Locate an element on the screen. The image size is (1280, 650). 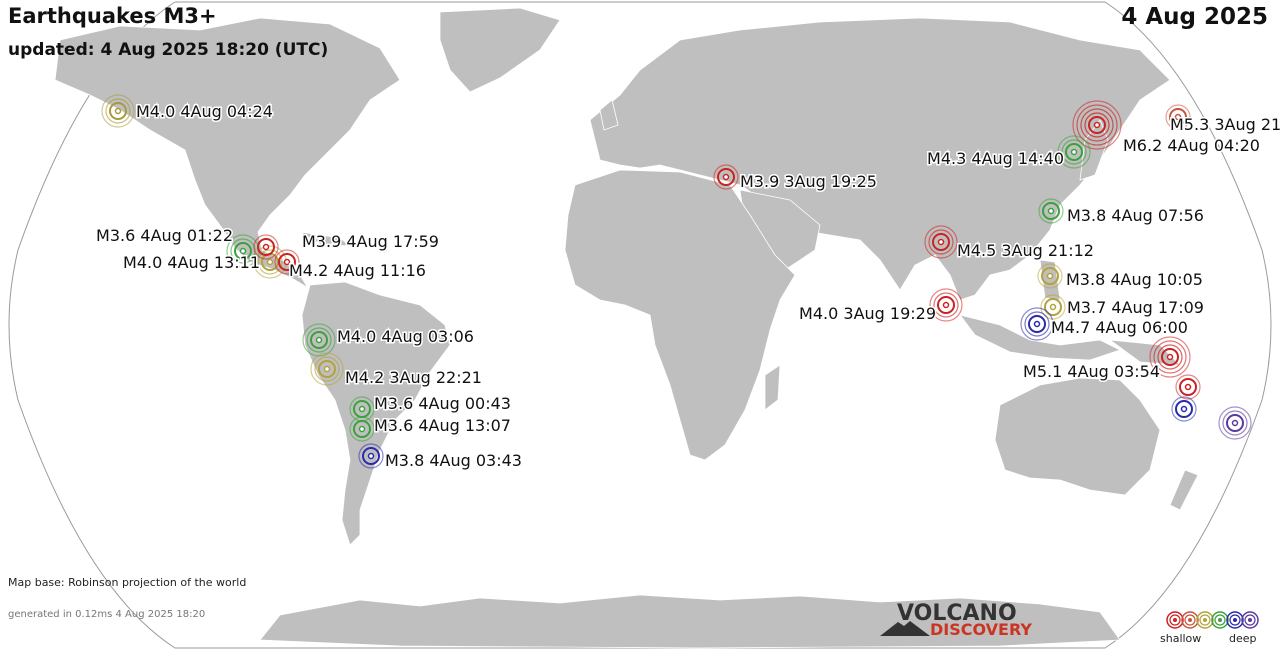
quake-marker: M5.3 3Aug 21:22 is located at coordinates (1222, 120).